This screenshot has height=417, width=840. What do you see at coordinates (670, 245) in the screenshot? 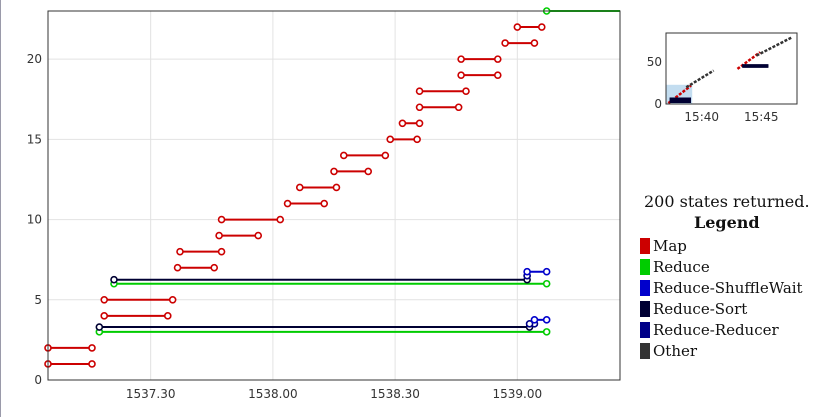
I see `legend-label-map: Map` at bounding box center [670, 245].